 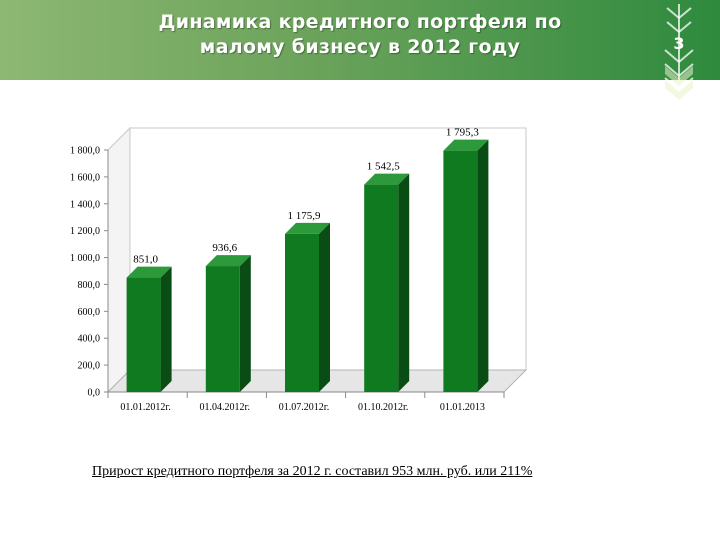 What do you see at coordinates (89, 339) in the screenshot?
I see `y-tick-label: 400,0` at bounding box center [89, 339].